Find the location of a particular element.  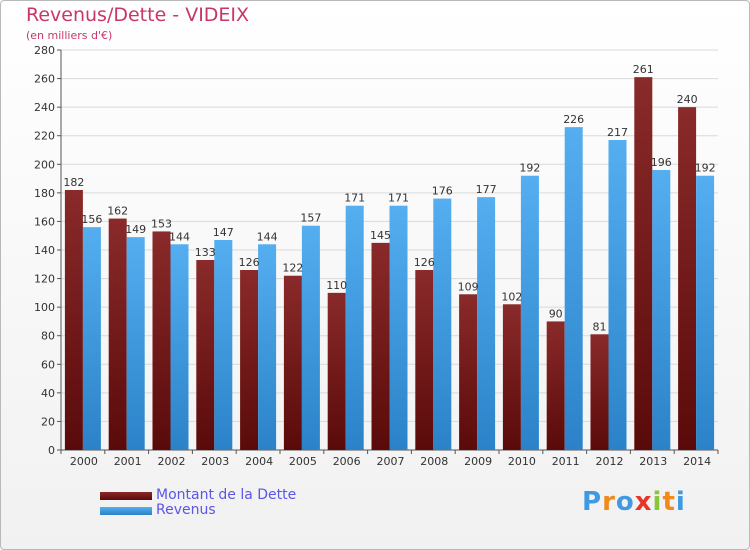

data-label-dette: 145 is located at coordinates (380, 235).